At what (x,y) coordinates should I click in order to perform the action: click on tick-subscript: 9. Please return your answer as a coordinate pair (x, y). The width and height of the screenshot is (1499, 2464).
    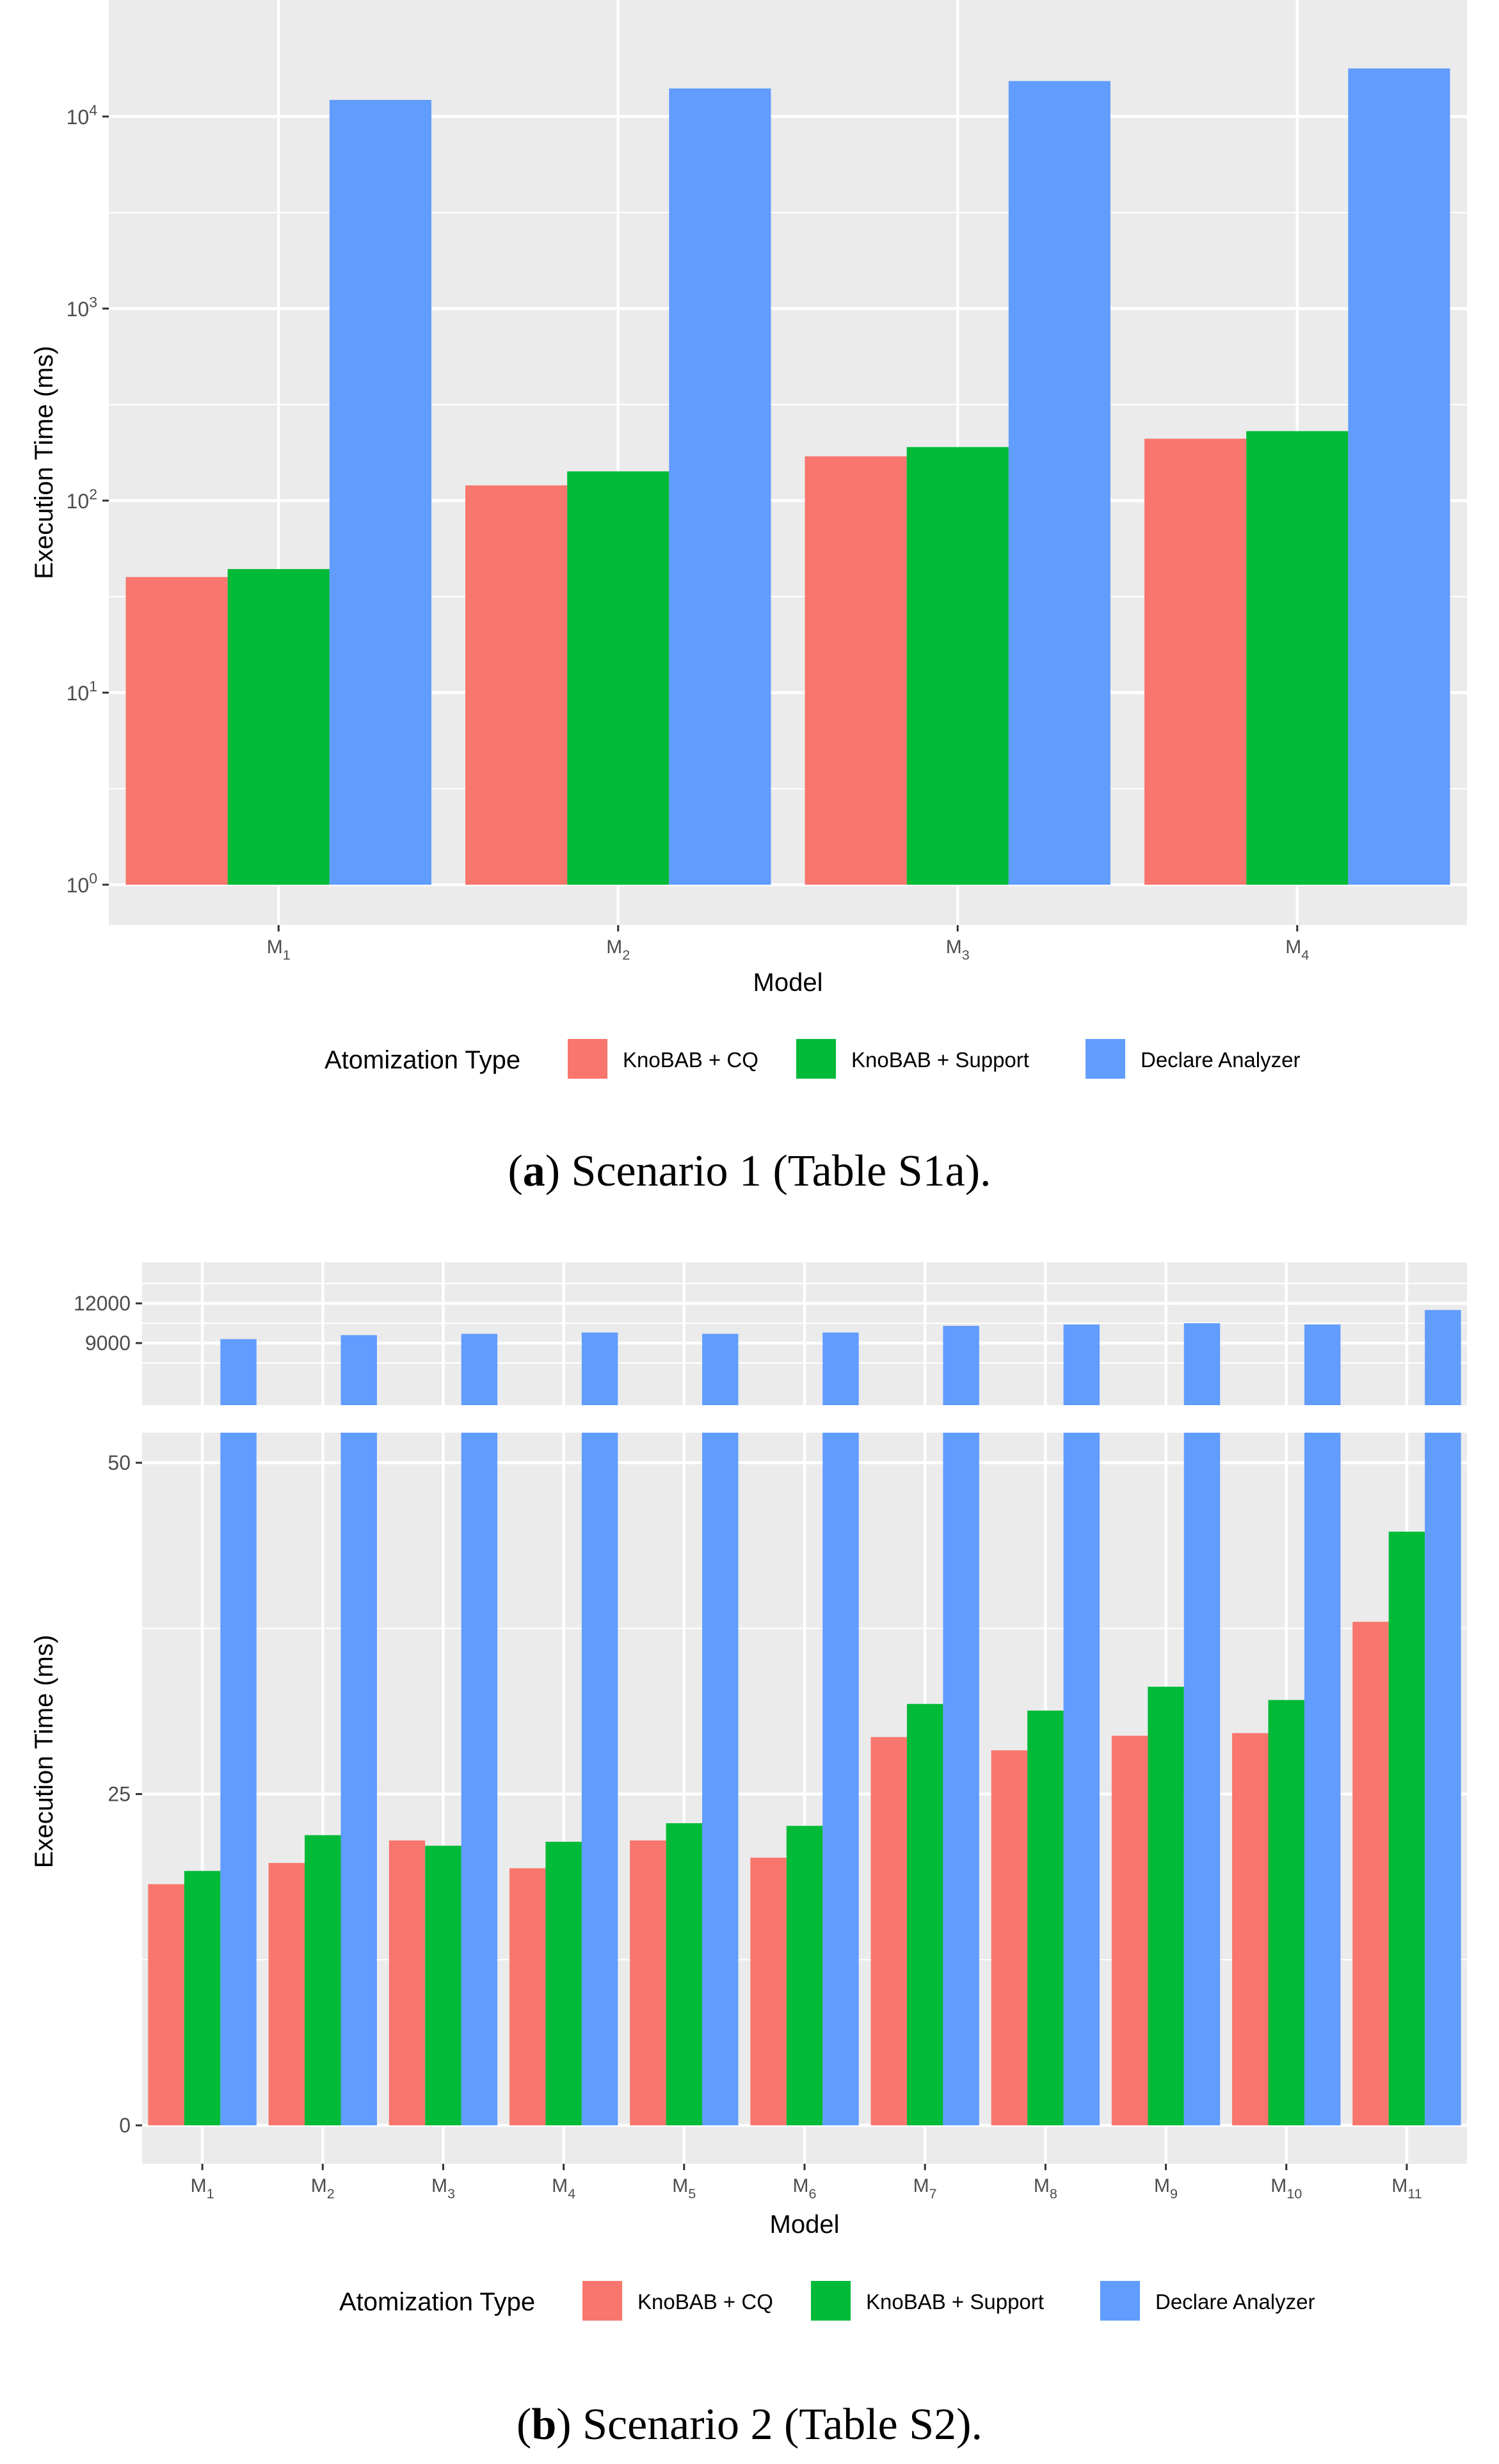
    Looking at the image, I should click on (1174, 2194).